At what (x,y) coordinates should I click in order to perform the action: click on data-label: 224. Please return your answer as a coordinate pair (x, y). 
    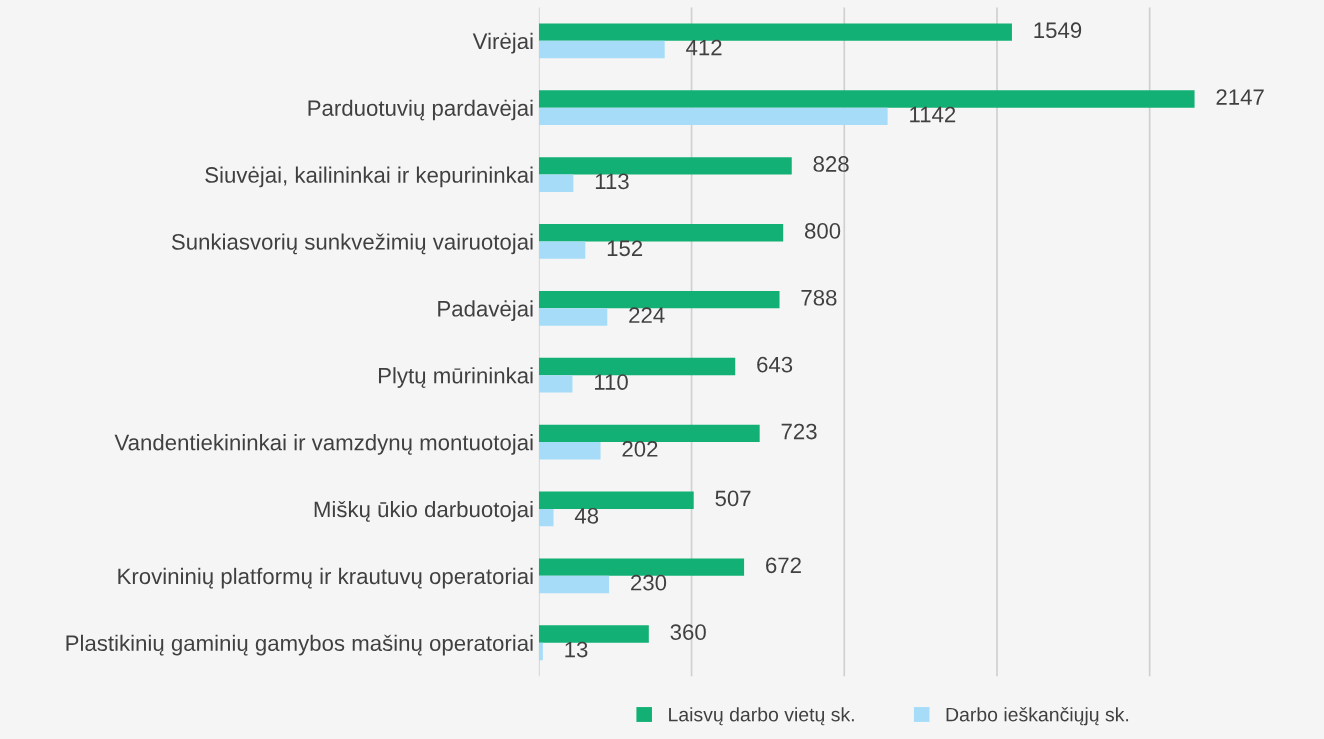
    Looking at the image, I should click on (647, 315).